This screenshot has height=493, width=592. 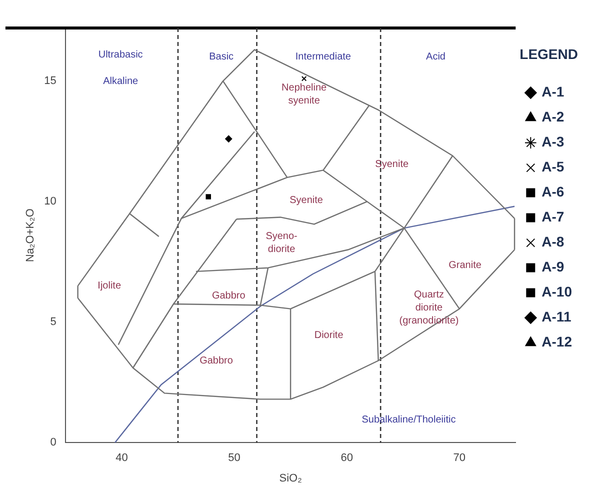 What do you see at coordinates (234, 458) in the screenshot?
I see `x-tick-label: 50` at bounding box center [234, 458].